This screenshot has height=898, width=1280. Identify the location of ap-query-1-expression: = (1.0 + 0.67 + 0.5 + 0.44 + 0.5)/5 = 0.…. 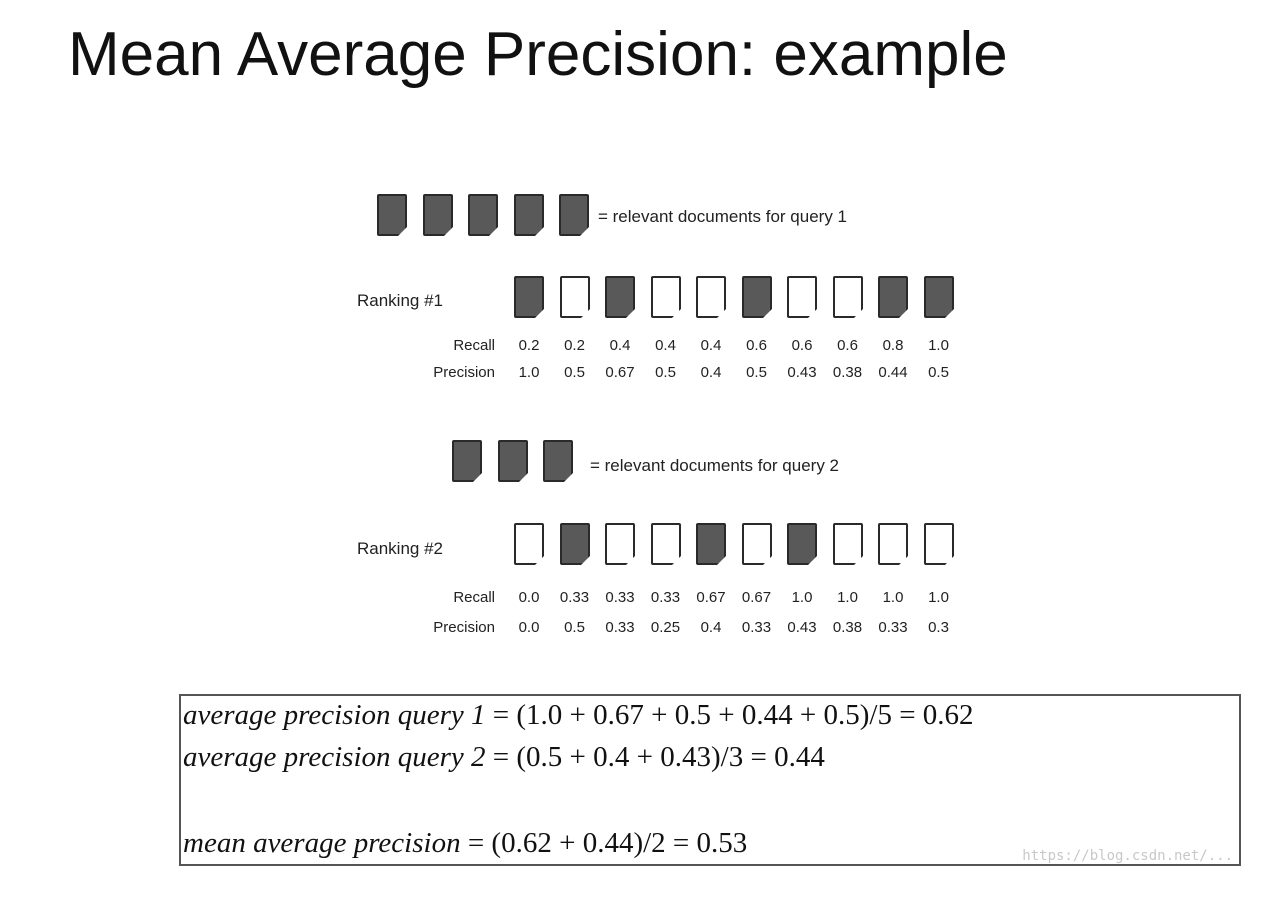
(729, 715).